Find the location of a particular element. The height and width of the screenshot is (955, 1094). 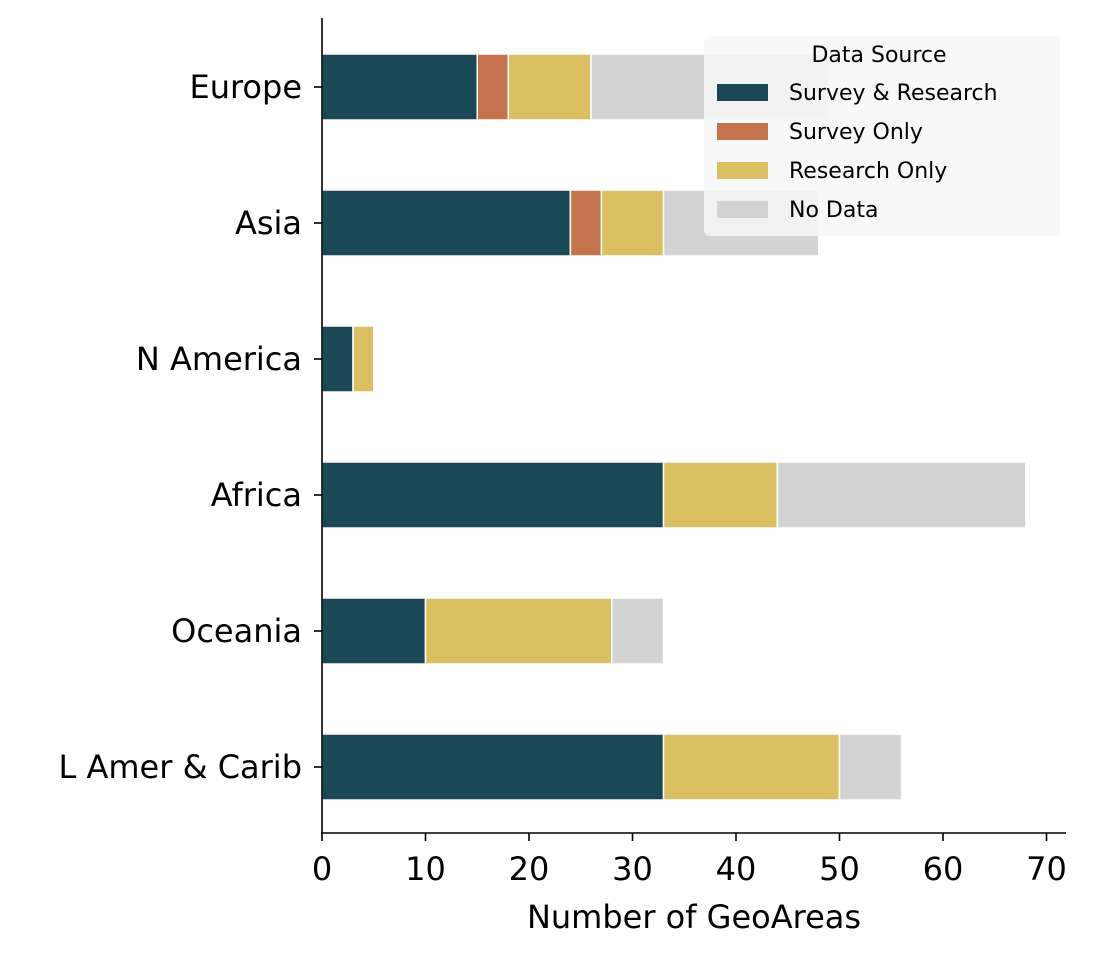

bar-oceania-research-only is located at coordinates (518, 631).